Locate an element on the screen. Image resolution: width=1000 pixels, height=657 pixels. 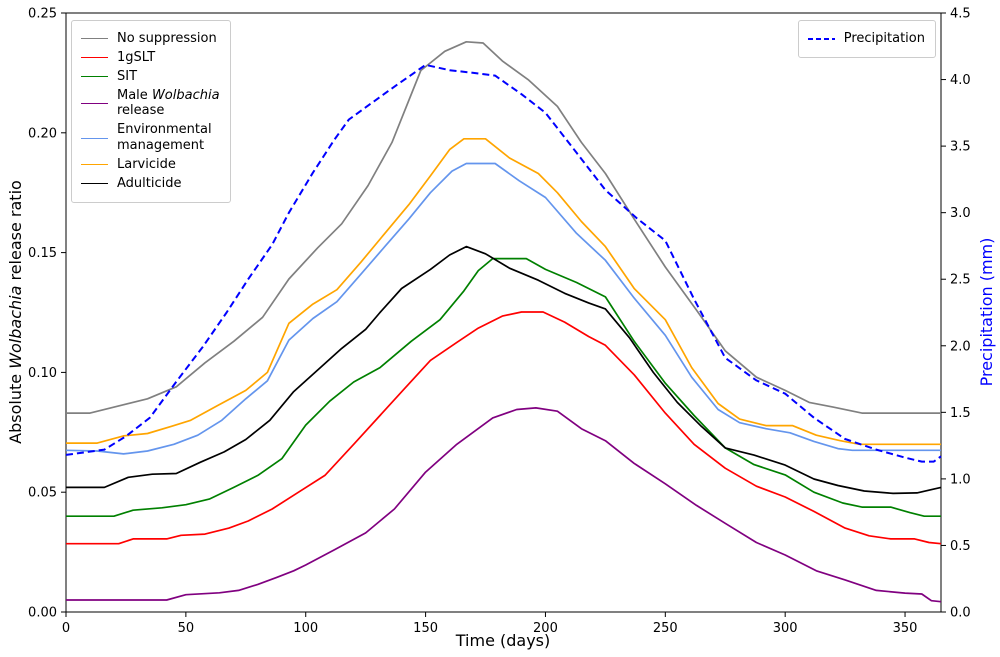
legend-label-no-suppression: No suppression is located at coordinates (167, 39).